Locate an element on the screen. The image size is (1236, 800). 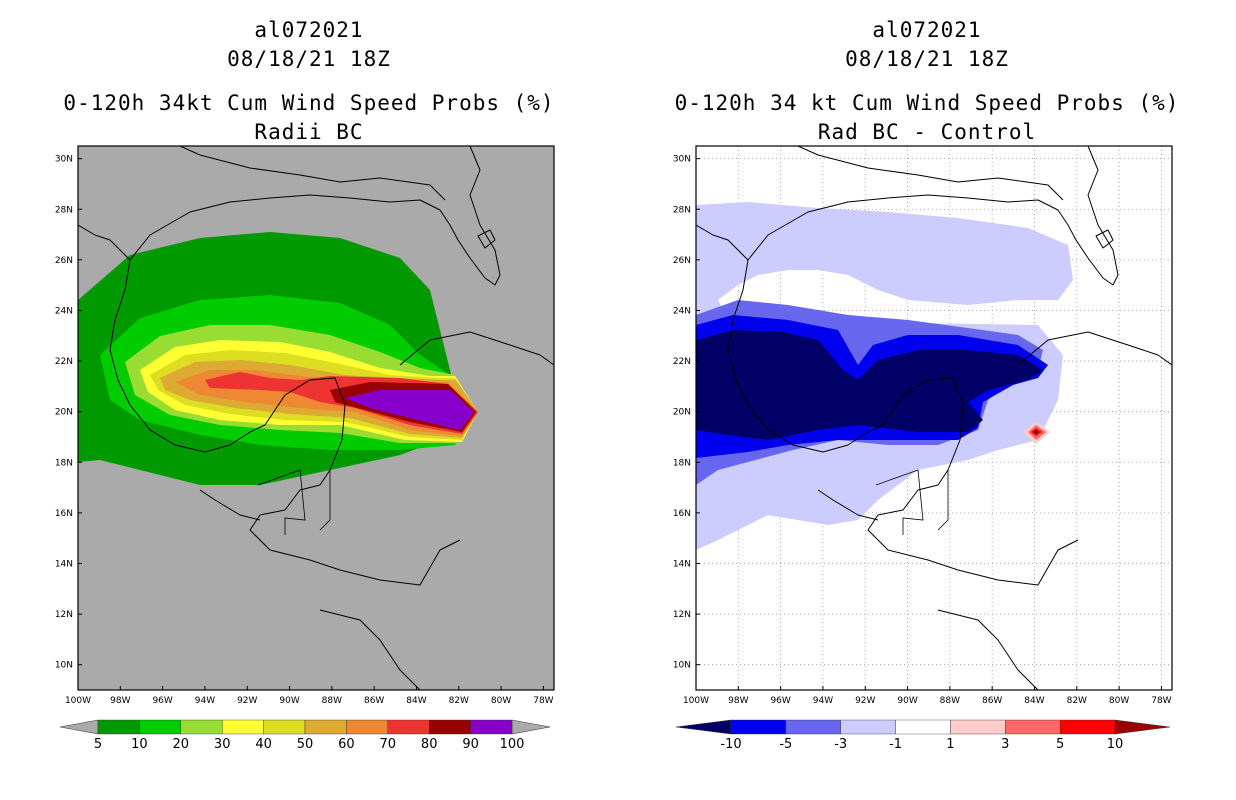
lon-tick-label: 82W is located at coordinates (459, 701).